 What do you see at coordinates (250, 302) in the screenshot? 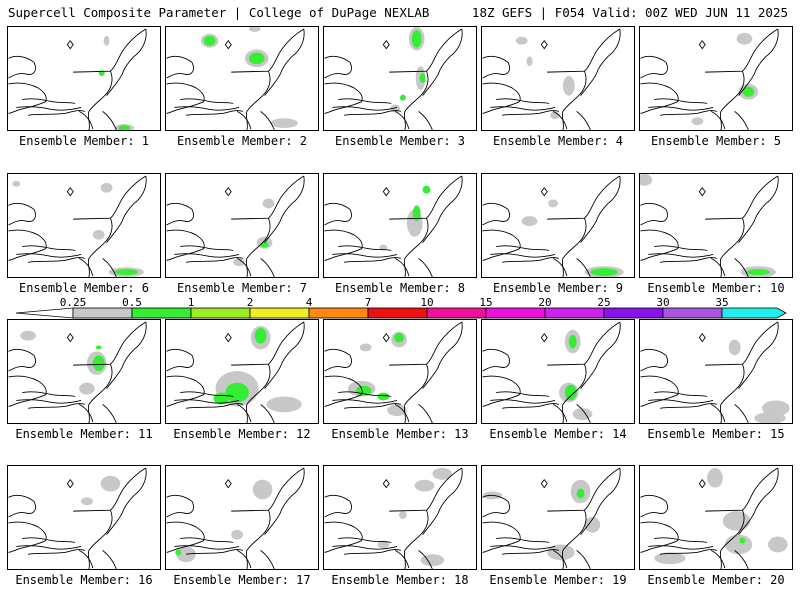
I see `colorbar-tick-label: 2` at bounding box center [250, 302].